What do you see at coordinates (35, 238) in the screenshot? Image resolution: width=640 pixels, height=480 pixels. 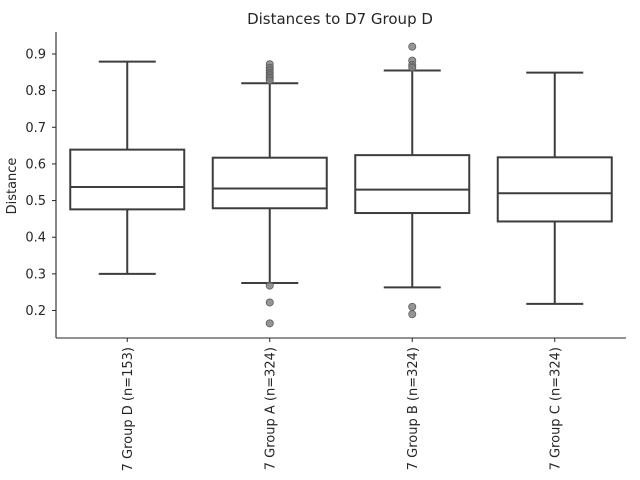 I see `y-tick-label: 0.4` at bounding box center [35, 238].